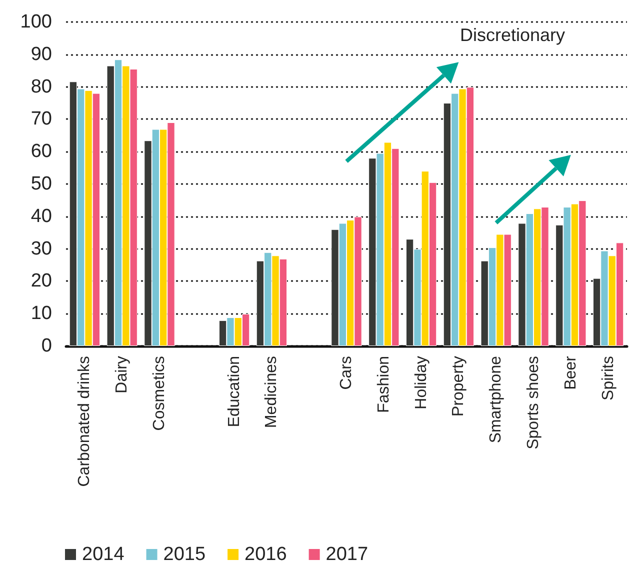 The height and width of the screenshot is (569, 629). Describe the element at coordinates (103, 554) in the screenshot. I see `legend-label: 2014` at that location.